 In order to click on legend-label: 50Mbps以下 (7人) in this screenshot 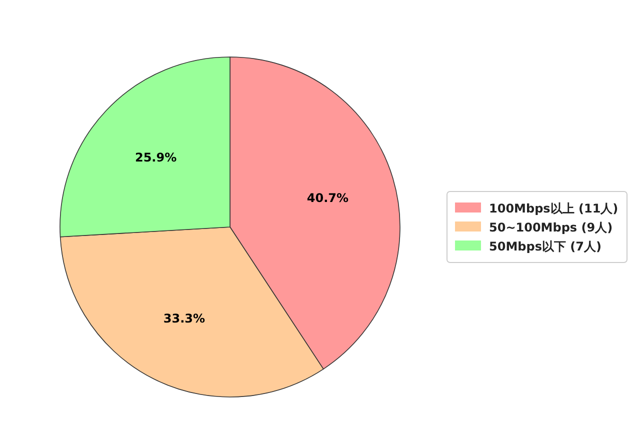, I will do `click(545, 247)`.